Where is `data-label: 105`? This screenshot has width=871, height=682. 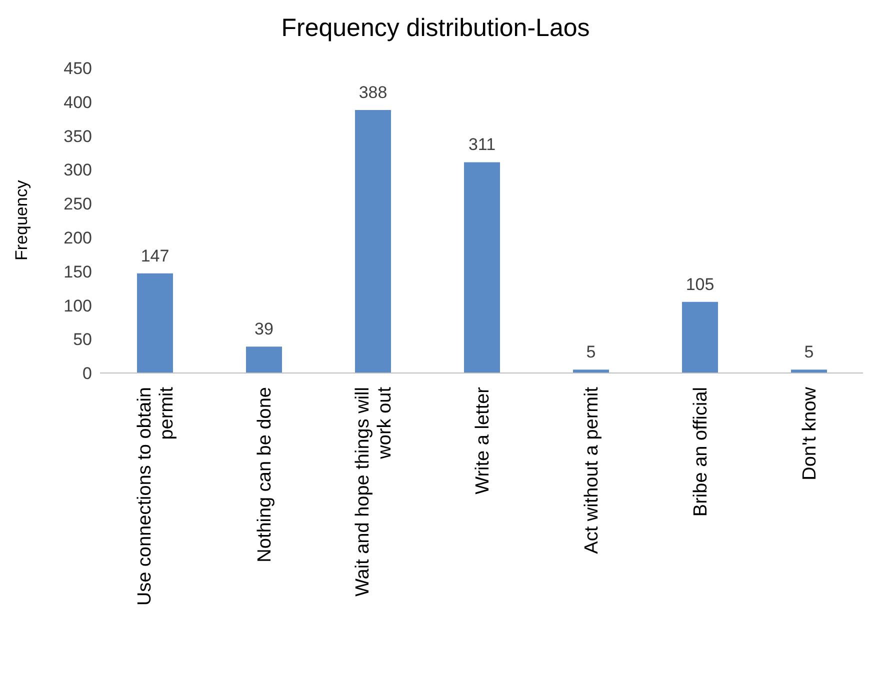
data-label: 105 is located at coordinates (700, 284).